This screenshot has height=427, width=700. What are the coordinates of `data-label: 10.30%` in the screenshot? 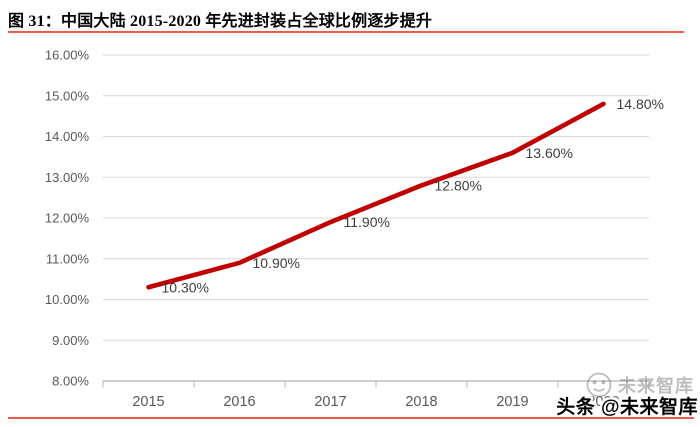 It's located at (185, 287).